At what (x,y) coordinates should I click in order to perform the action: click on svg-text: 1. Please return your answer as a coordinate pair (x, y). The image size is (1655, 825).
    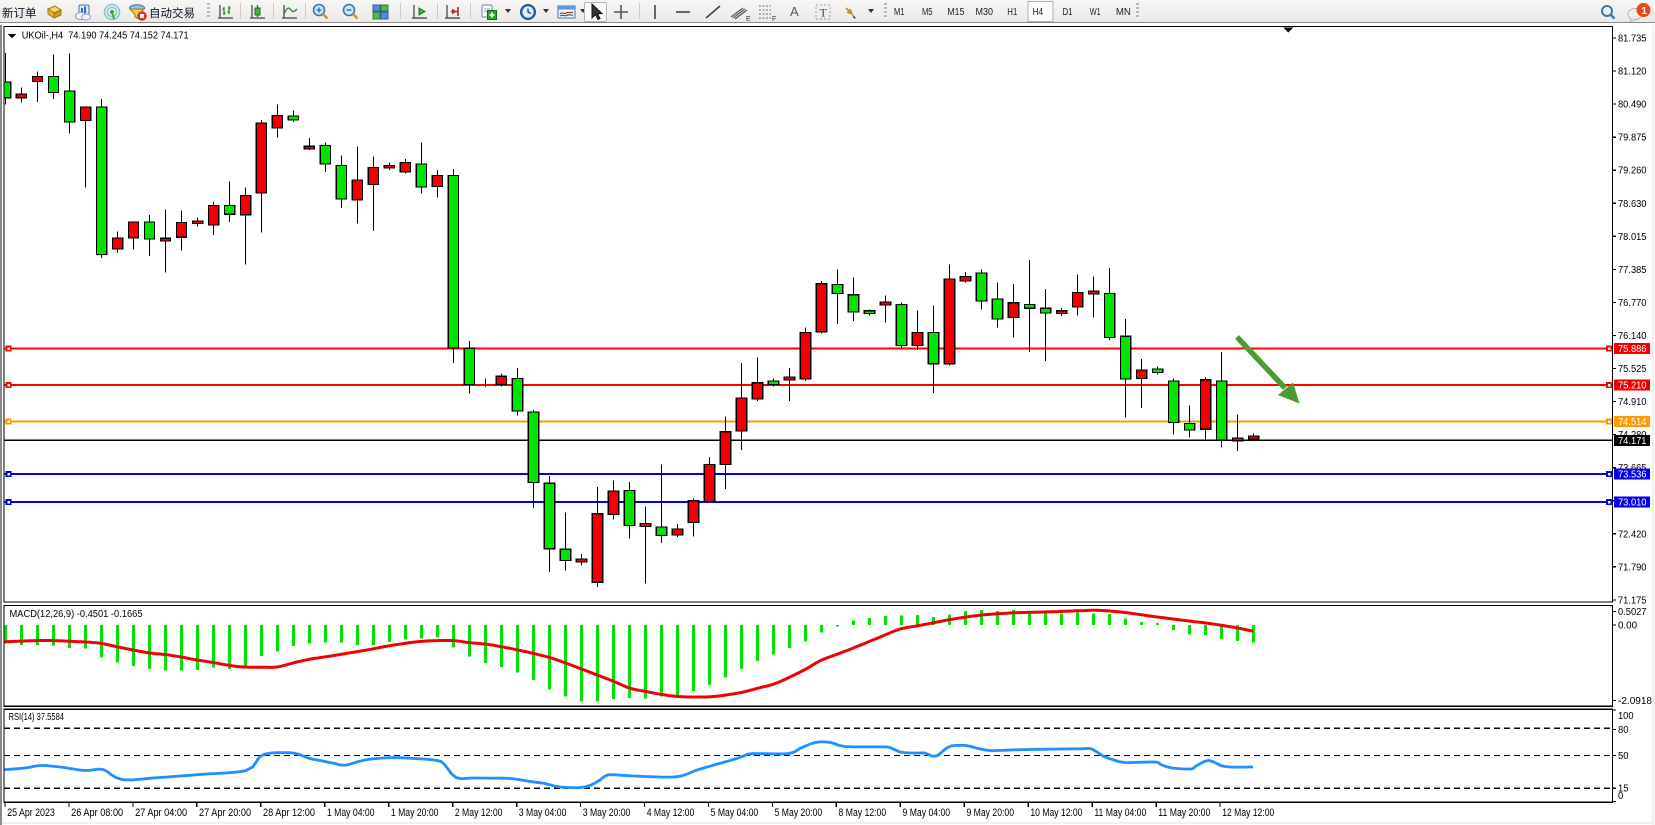
    Looking at the image, I should click on (1644, 11).